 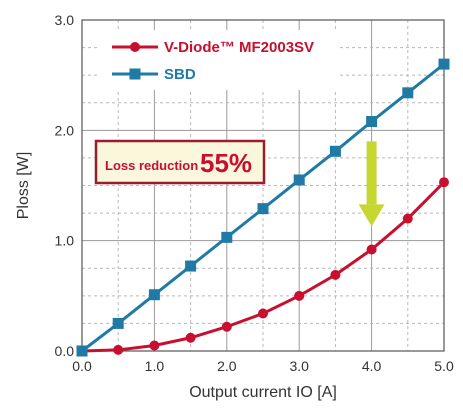 I want to click on loss-reduction-annotation: Loss reduction 55%, so click(x=239, y=183).